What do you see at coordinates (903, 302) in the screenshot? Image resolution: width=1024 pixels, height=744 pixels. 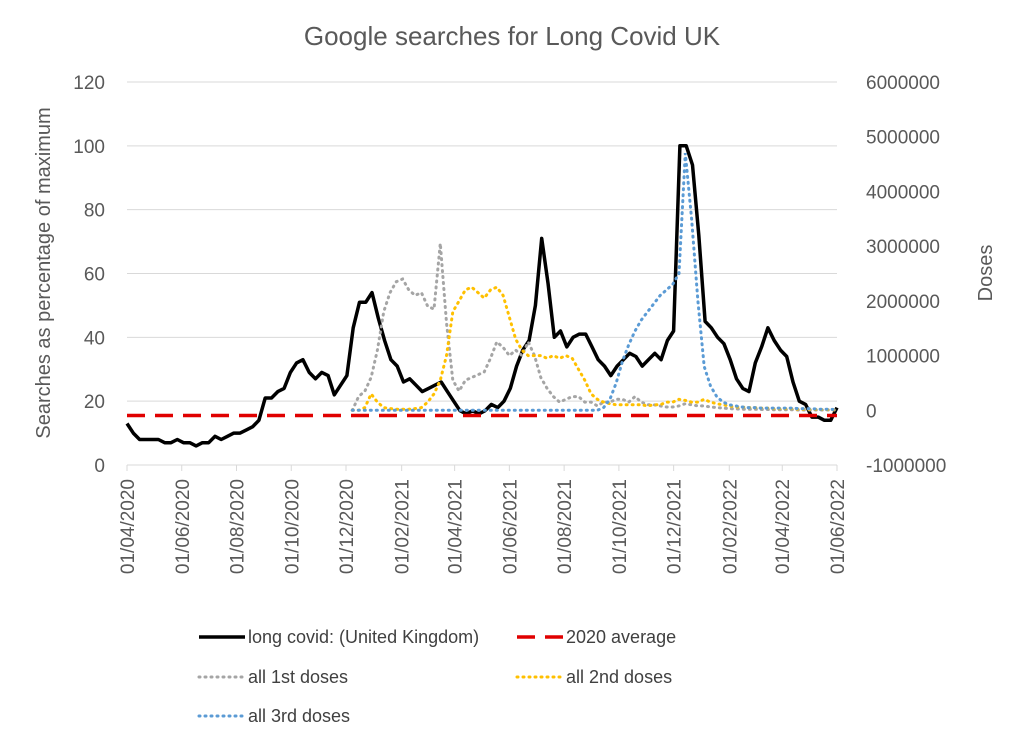 I see `y2-tick-label: 2000000` at bounding box center [903, 302].